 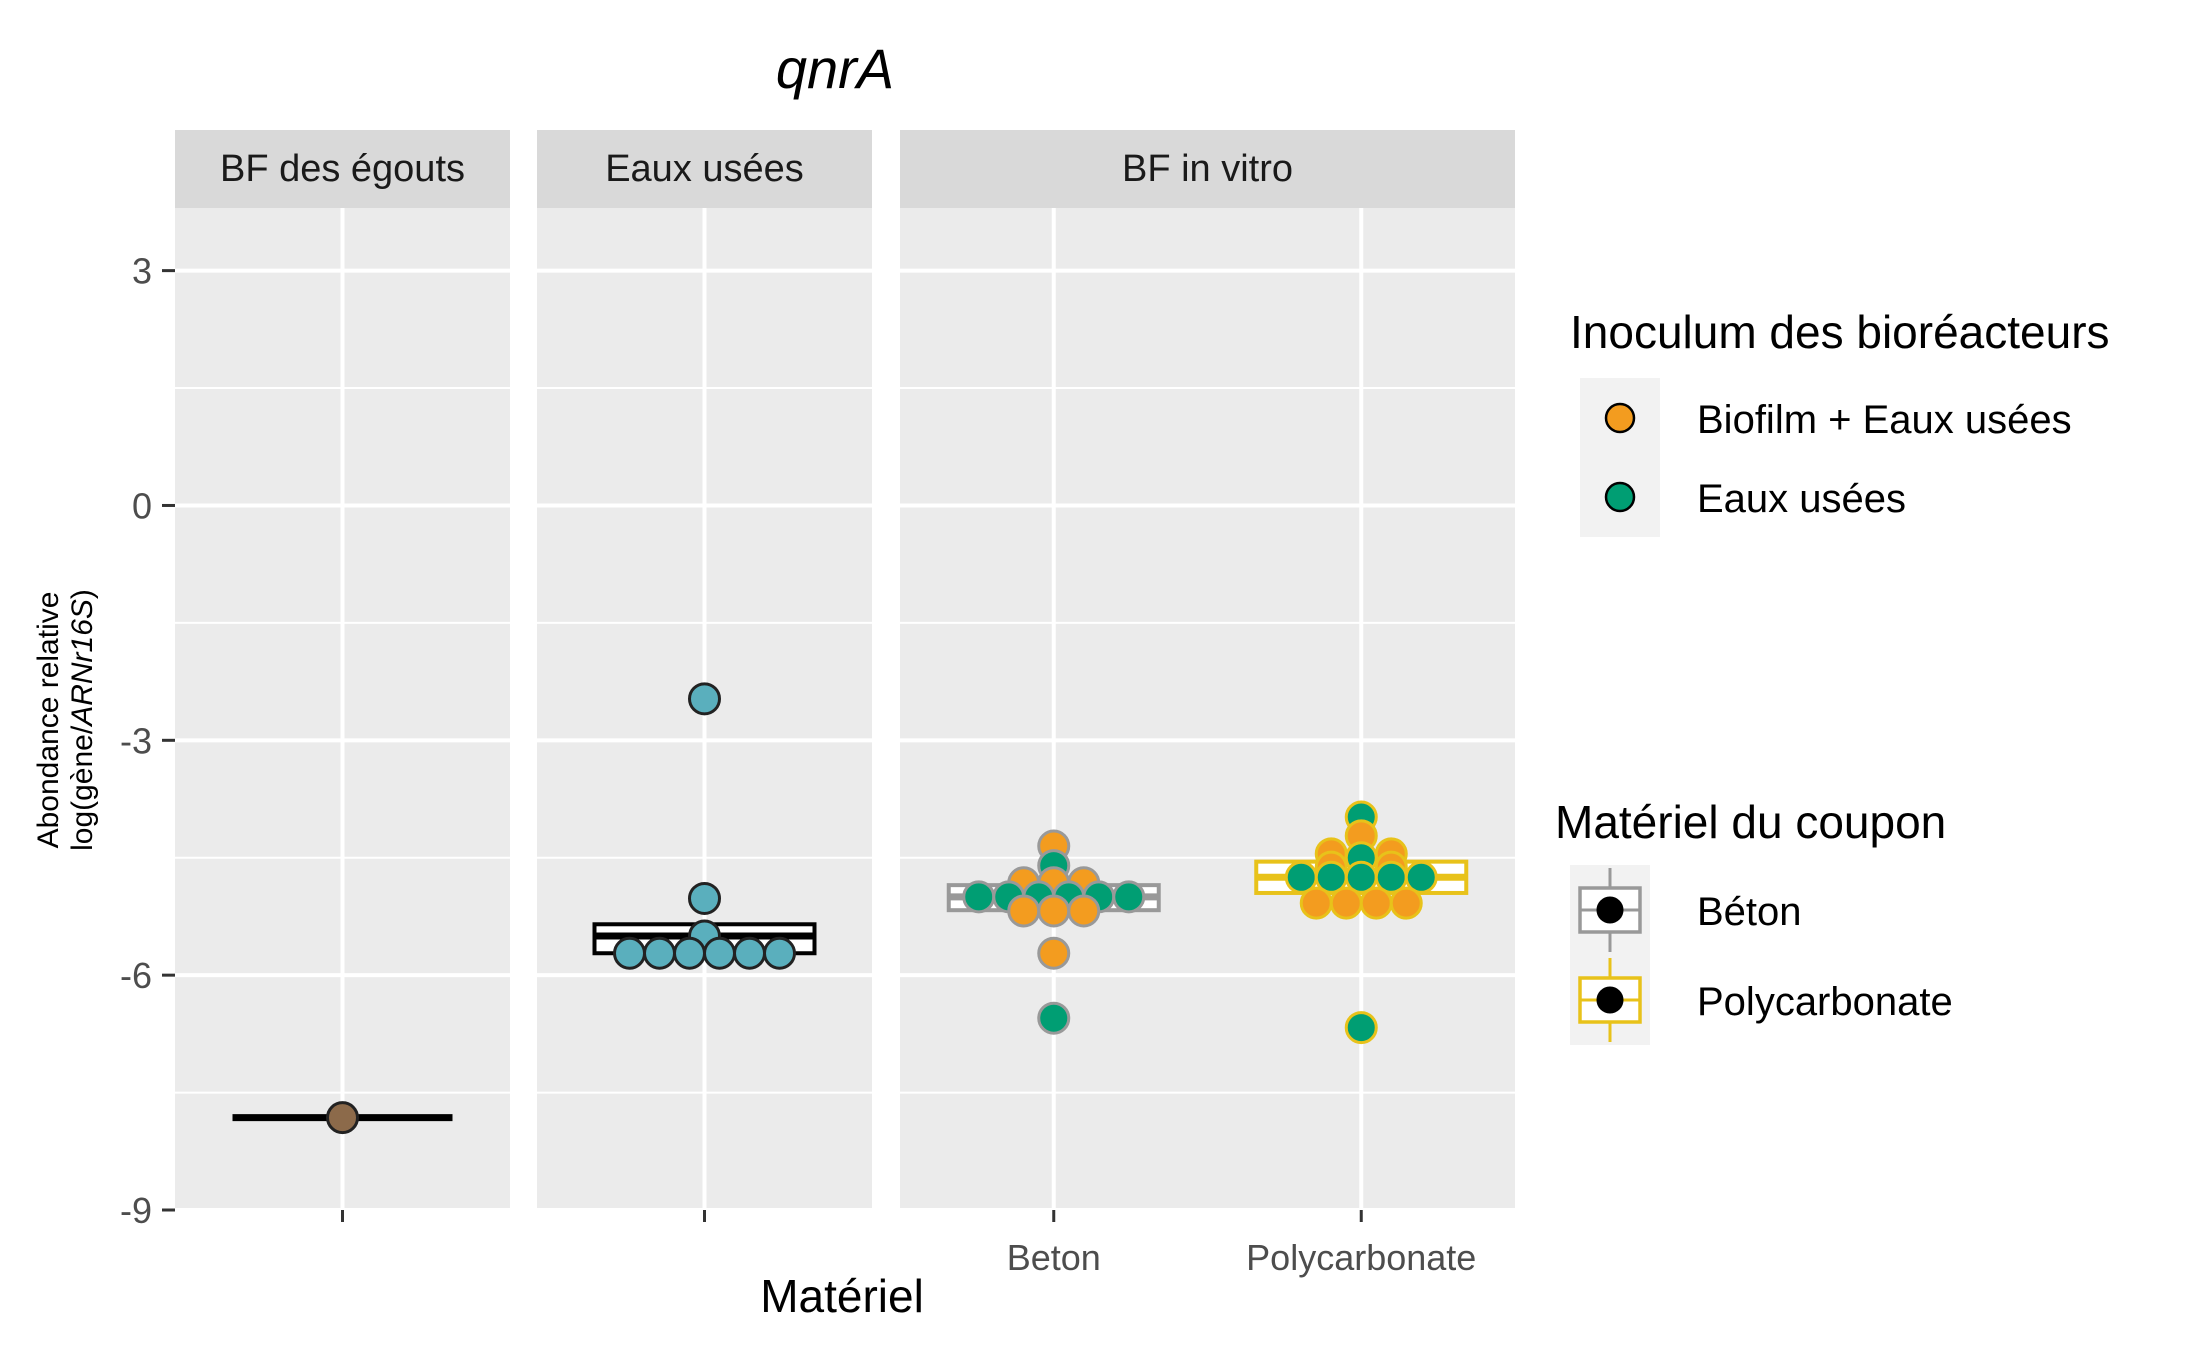 What do you see at coordinates (142, 505) in the screenshot?
I see `y-tick-label: 0` at bounding box center [142, 505].